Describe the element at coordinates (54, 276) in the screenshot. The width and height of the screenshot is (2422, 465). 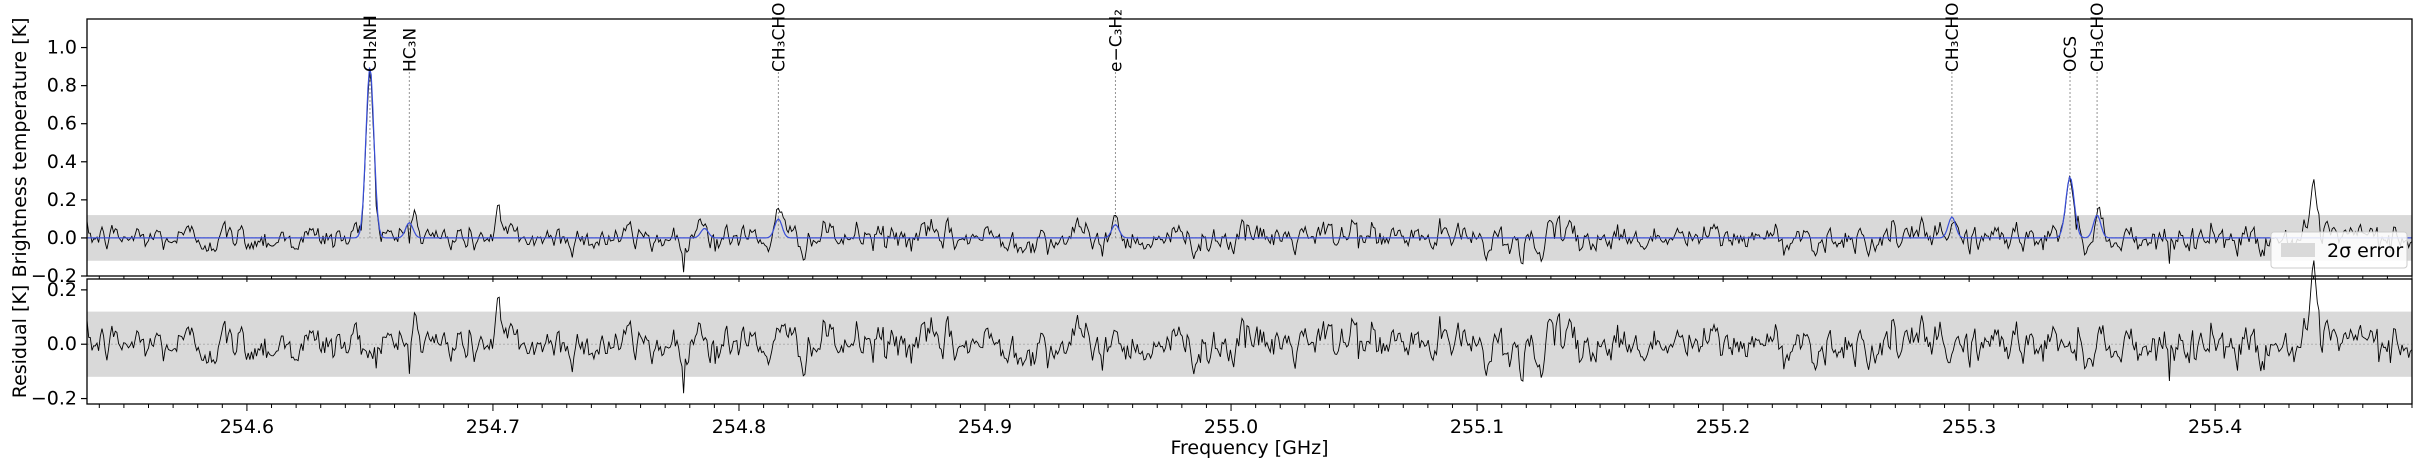
I see `spectrum-y-tick-label: −0.2` at that location.